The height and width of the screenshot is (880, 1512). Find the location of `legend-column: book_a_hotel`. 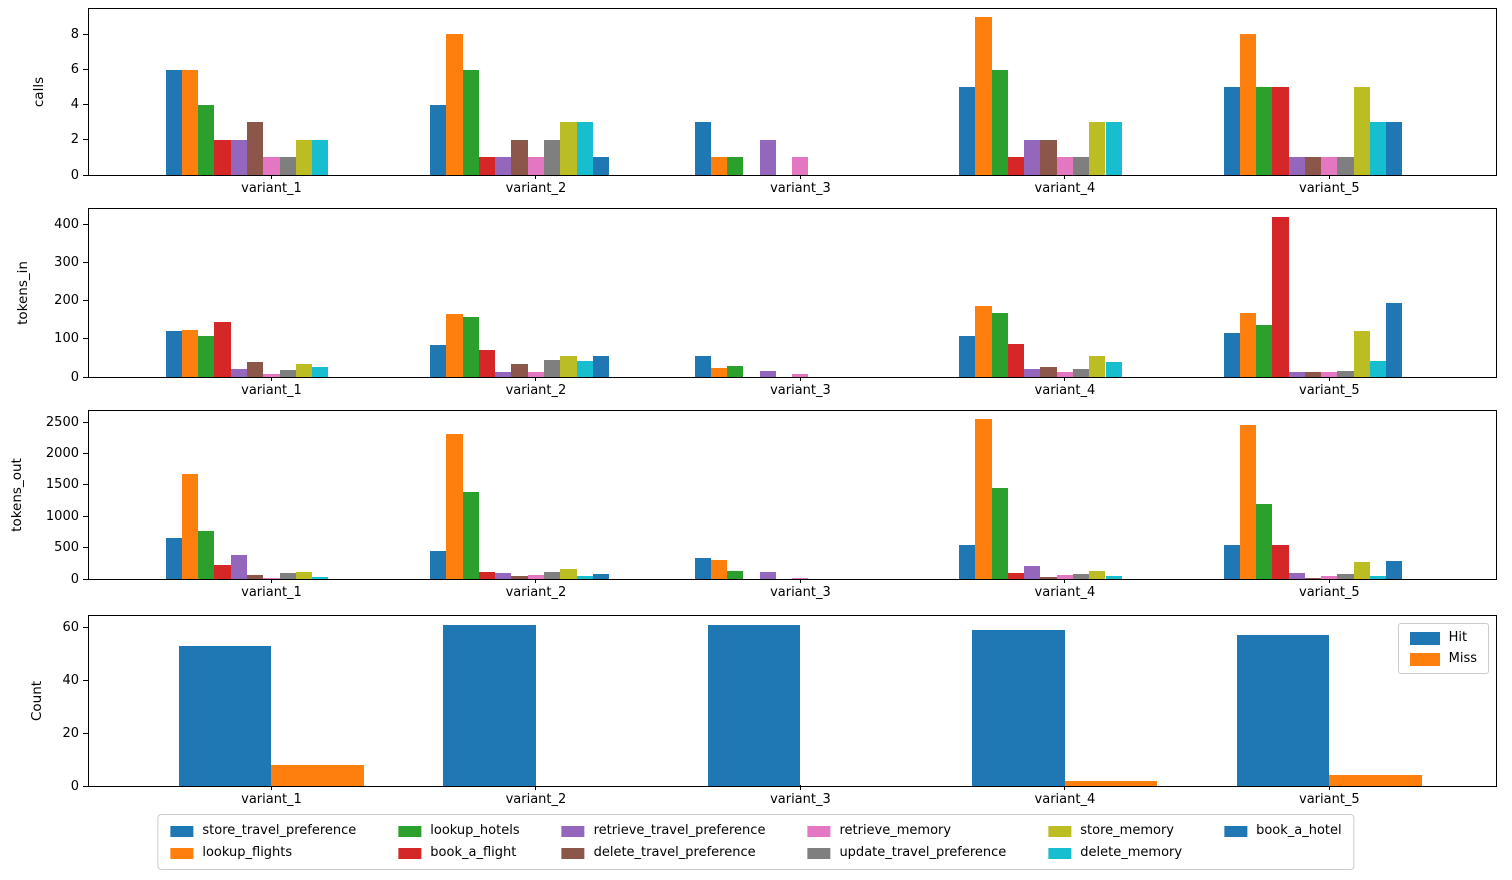

legend-column: book_a_hotel is located at coordinates (1283, 831).